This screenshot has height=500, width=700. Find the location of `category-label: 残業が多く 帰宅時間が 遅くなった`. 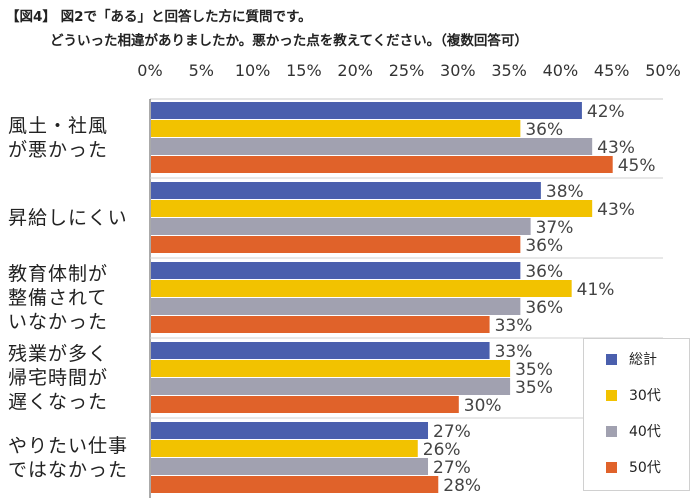

category-label: 残業が多く 帰宅時間が 遅くなった is located at coordinates (78, 378).